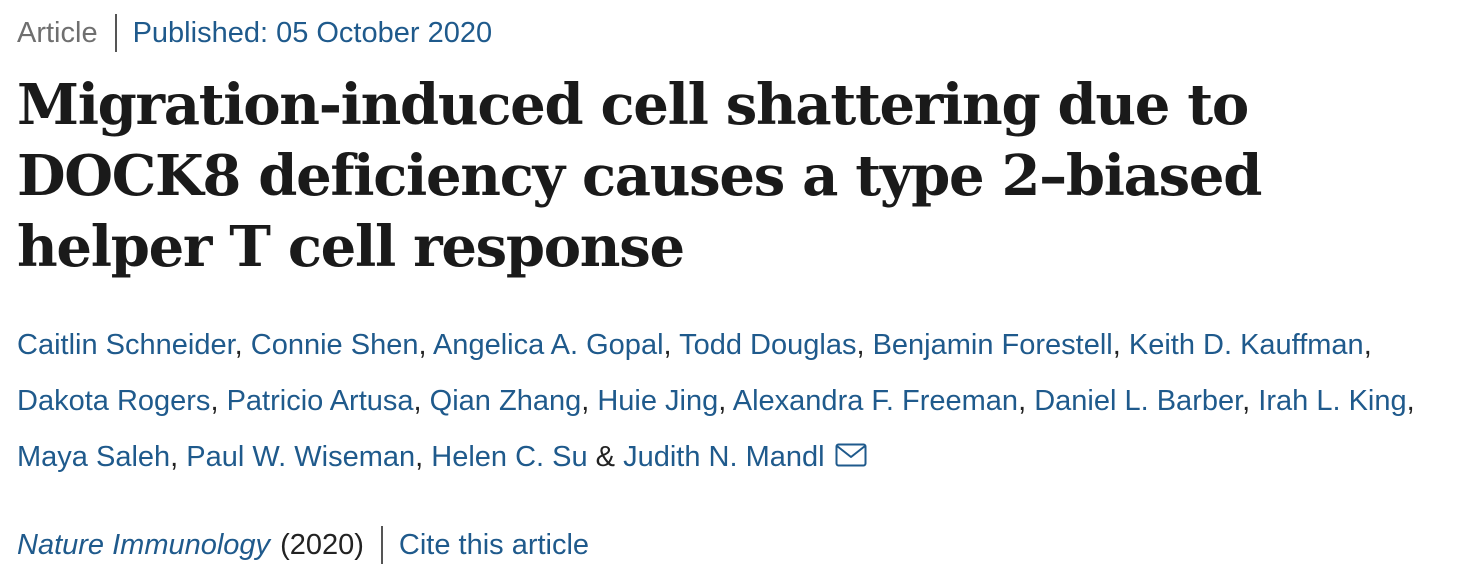  What do you see at coordinates (114, 401) in the screenshot?
I see `author-link: Dakota Rogers` at bounding box center [114, 401].